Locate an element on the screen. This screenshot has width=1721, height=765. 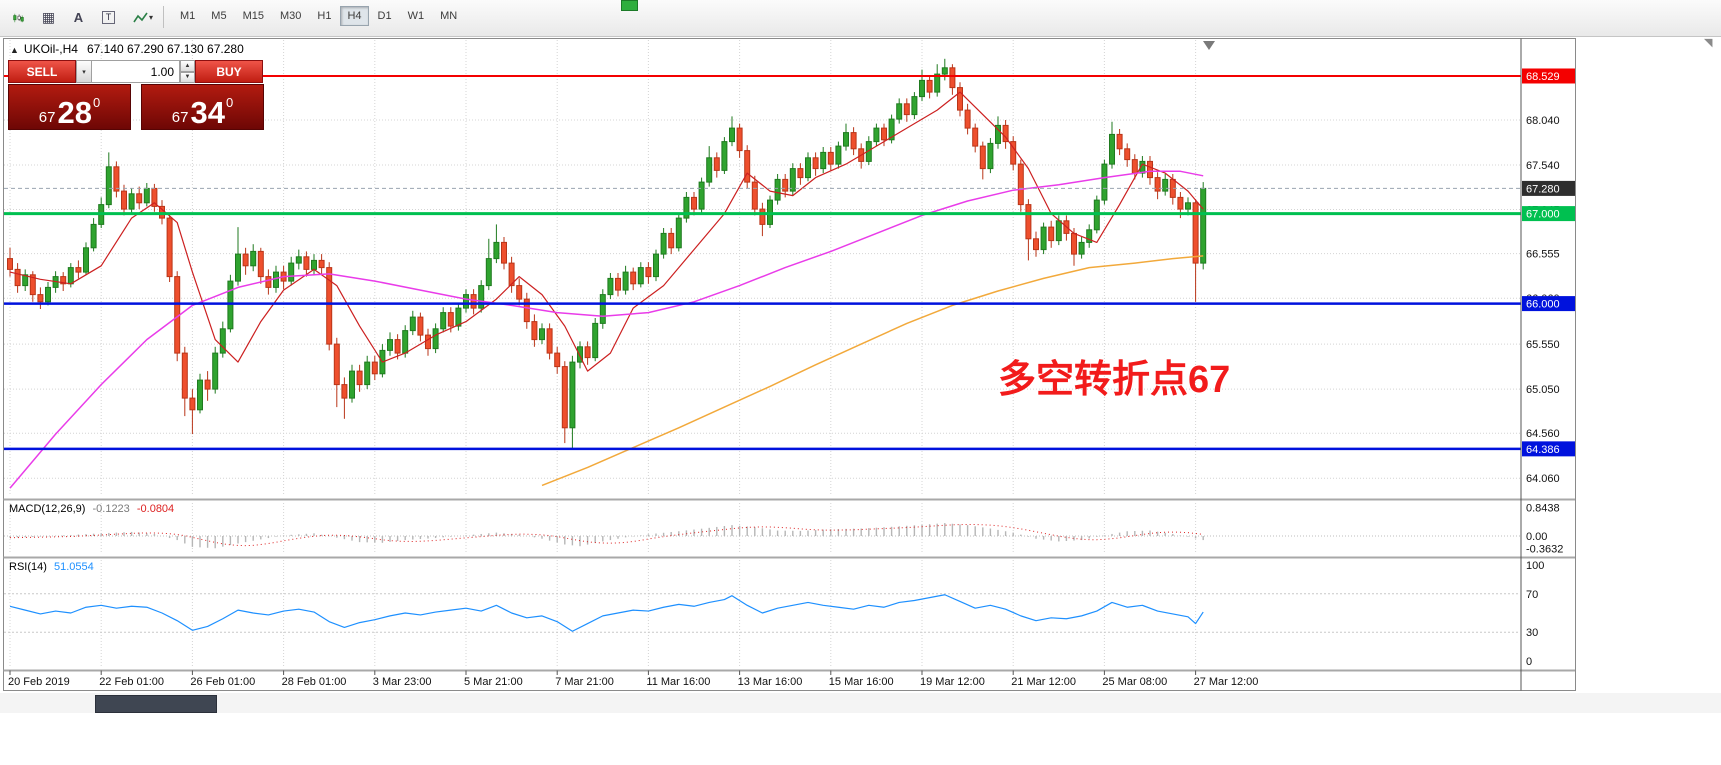
top-toolbar: ▦ A T ▾ M1 M5 M15 M30 H1 H4 D1 W1 MN is located at coordinates (860, 18).